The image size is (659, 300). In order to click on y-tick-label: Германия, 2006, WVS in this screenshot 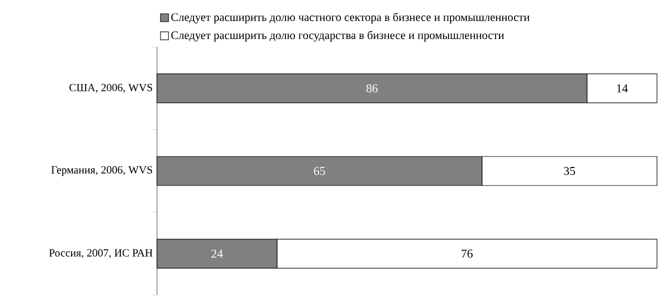, I will do `click(101, 171)`.